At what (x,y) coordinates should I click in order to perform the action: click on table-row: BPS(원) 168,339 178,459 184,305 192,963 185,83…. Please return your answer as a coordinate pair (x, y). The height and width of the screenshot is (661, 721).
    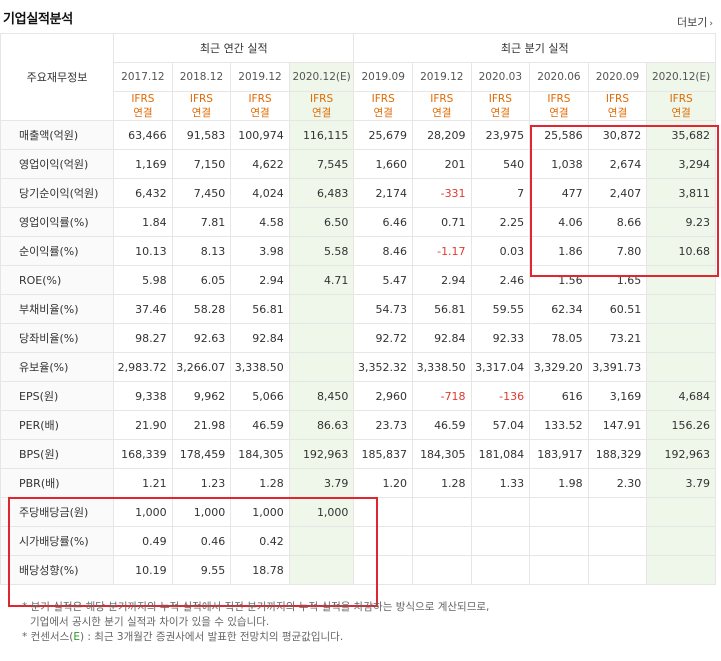
    Looking at the image, I should click on (358, 454).